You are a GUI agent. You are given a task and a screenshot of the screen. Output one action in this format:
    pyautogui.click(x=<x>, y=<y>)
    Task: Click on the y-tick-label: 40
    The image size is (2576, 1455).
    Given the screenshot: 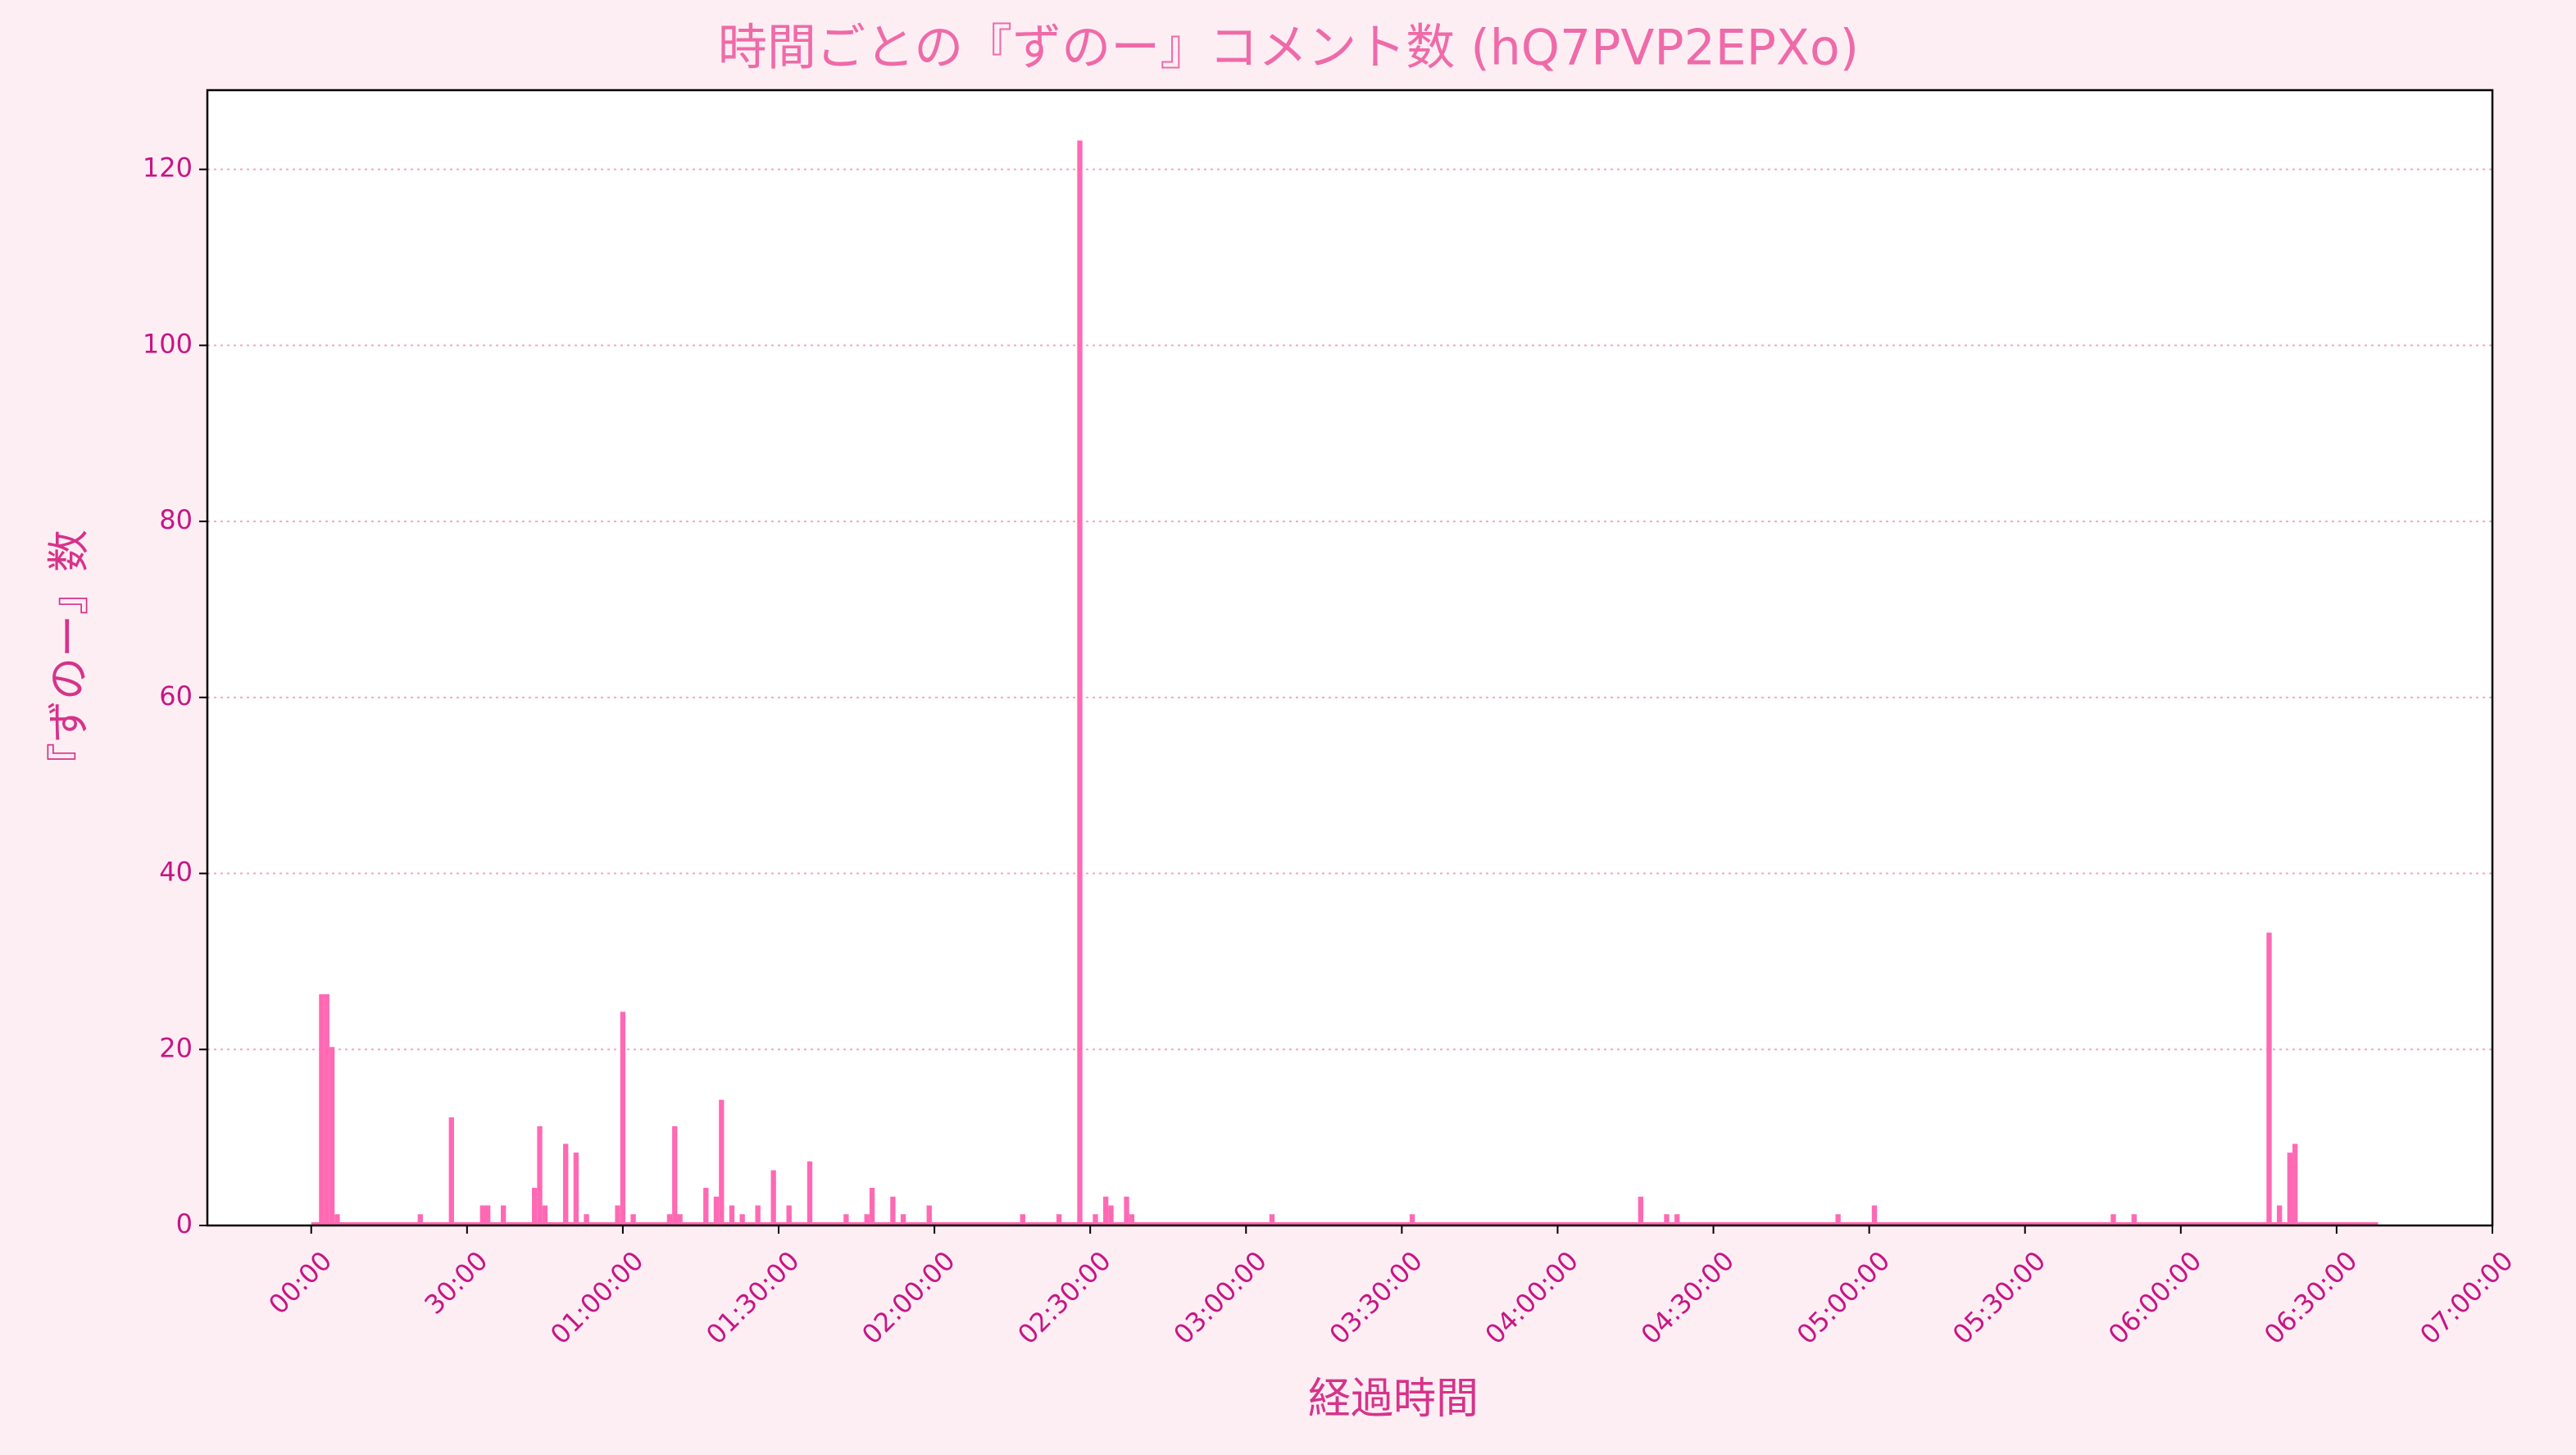 What is the action you would take?
    pyautogui.click(x=176, y=873)
    